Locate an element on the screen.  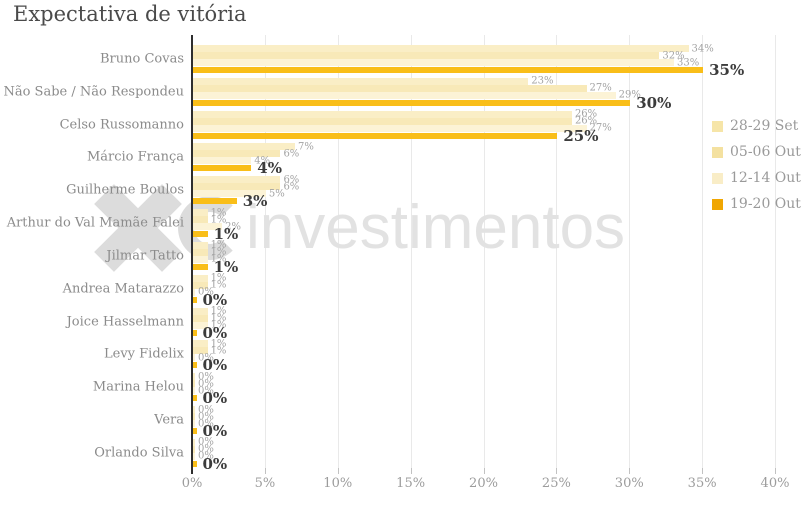
x-tick-label: 40% is located at coordinates (775, 483).